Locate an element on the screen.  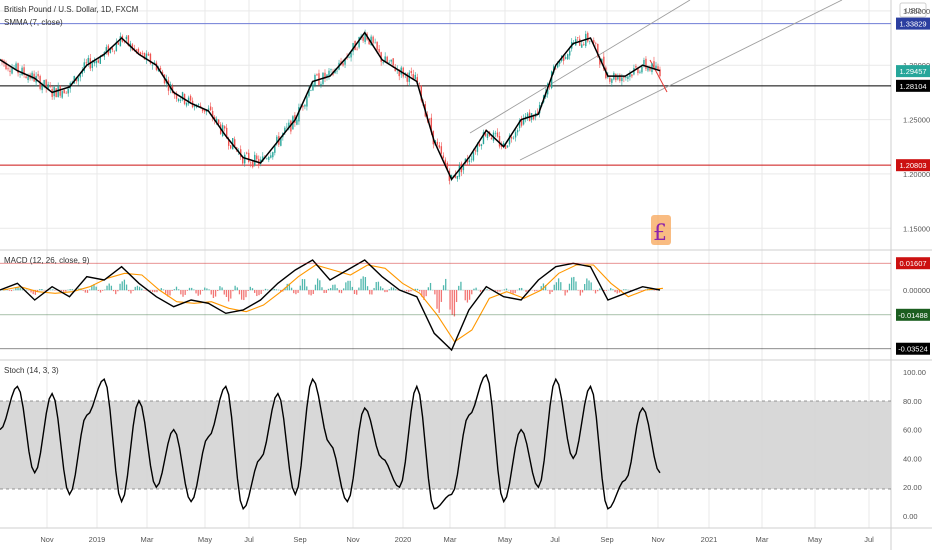
macd-tick-label: 0.00000 is located at coordinates (916, 290).